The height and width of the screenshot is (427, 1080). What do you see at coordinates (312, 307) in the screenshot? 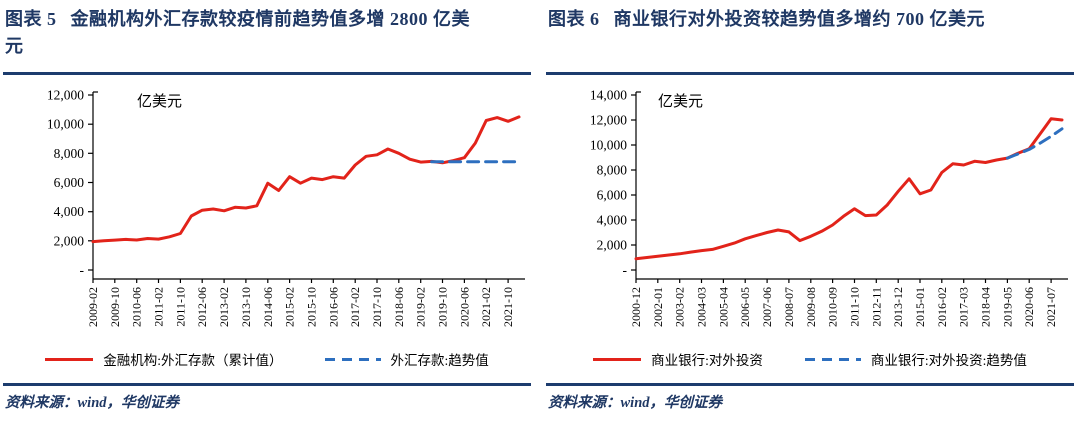
I see `svg-text: 2015-10` at bounding box center [312, 307].